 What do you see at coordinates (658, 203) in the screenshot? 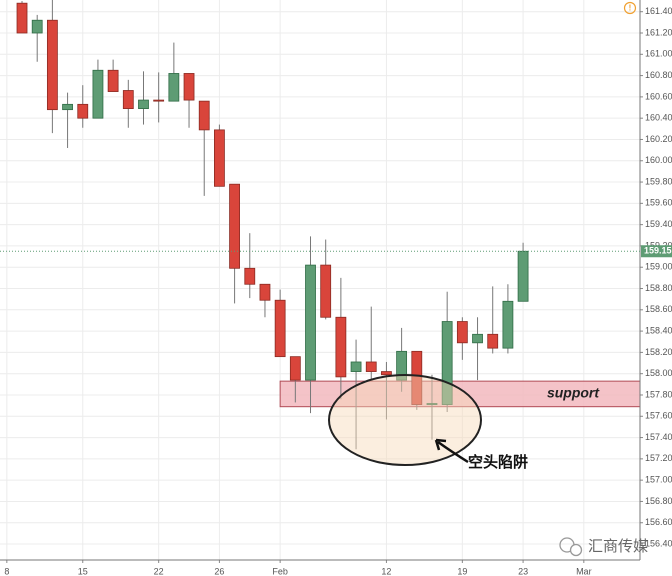
I see `y-tick-label: 159.60` at bounding box center [658, 203].